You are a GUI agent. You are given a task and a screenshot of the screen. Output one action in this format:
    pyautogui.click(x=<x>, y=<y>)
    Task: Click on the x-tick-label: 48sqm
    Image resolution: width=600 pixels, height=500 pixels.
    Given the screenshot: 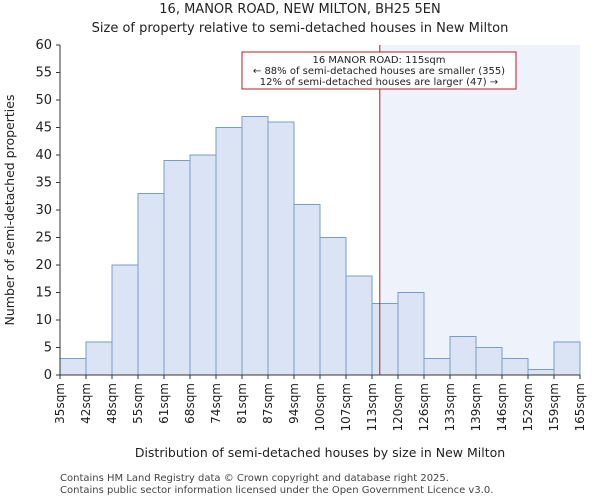 What is the action you would take?
    pyautogui.click(x=112, y=403)
    